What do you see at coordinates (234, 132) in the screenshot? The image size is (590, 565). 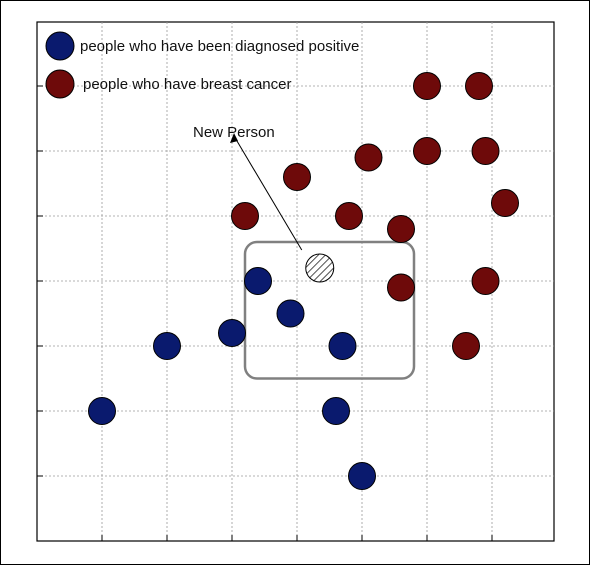 I see `new-person-label: New Person` at bounding box center [234, 132].